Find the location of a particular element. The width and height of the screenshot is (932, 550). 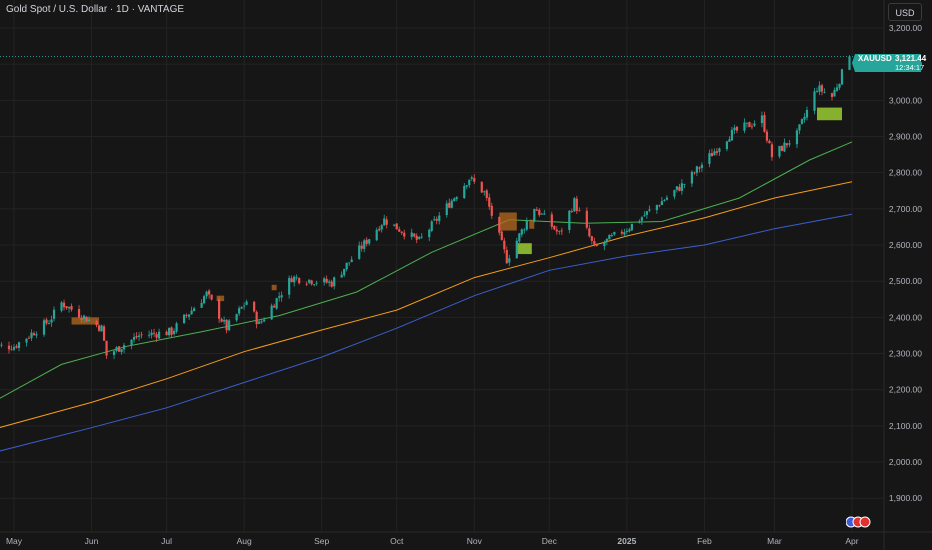

event-flags-icon is located at coordinates (859, 522).